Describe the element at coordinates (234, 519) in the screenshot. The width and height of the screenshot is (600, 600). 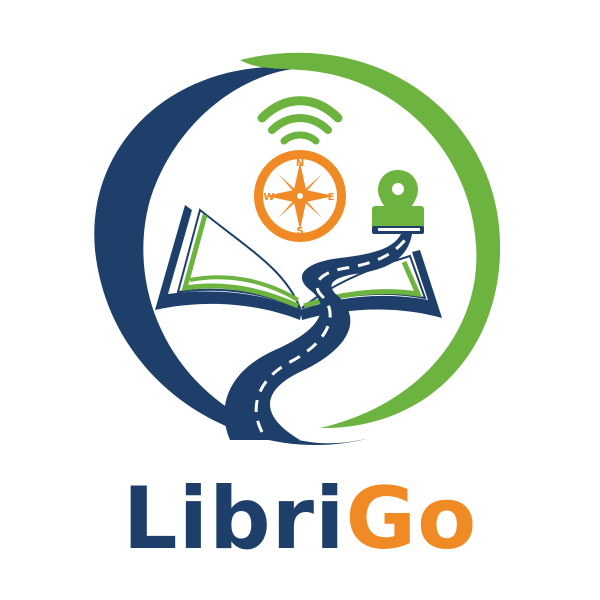
I see `brand-name-libri: Libri` at that location.